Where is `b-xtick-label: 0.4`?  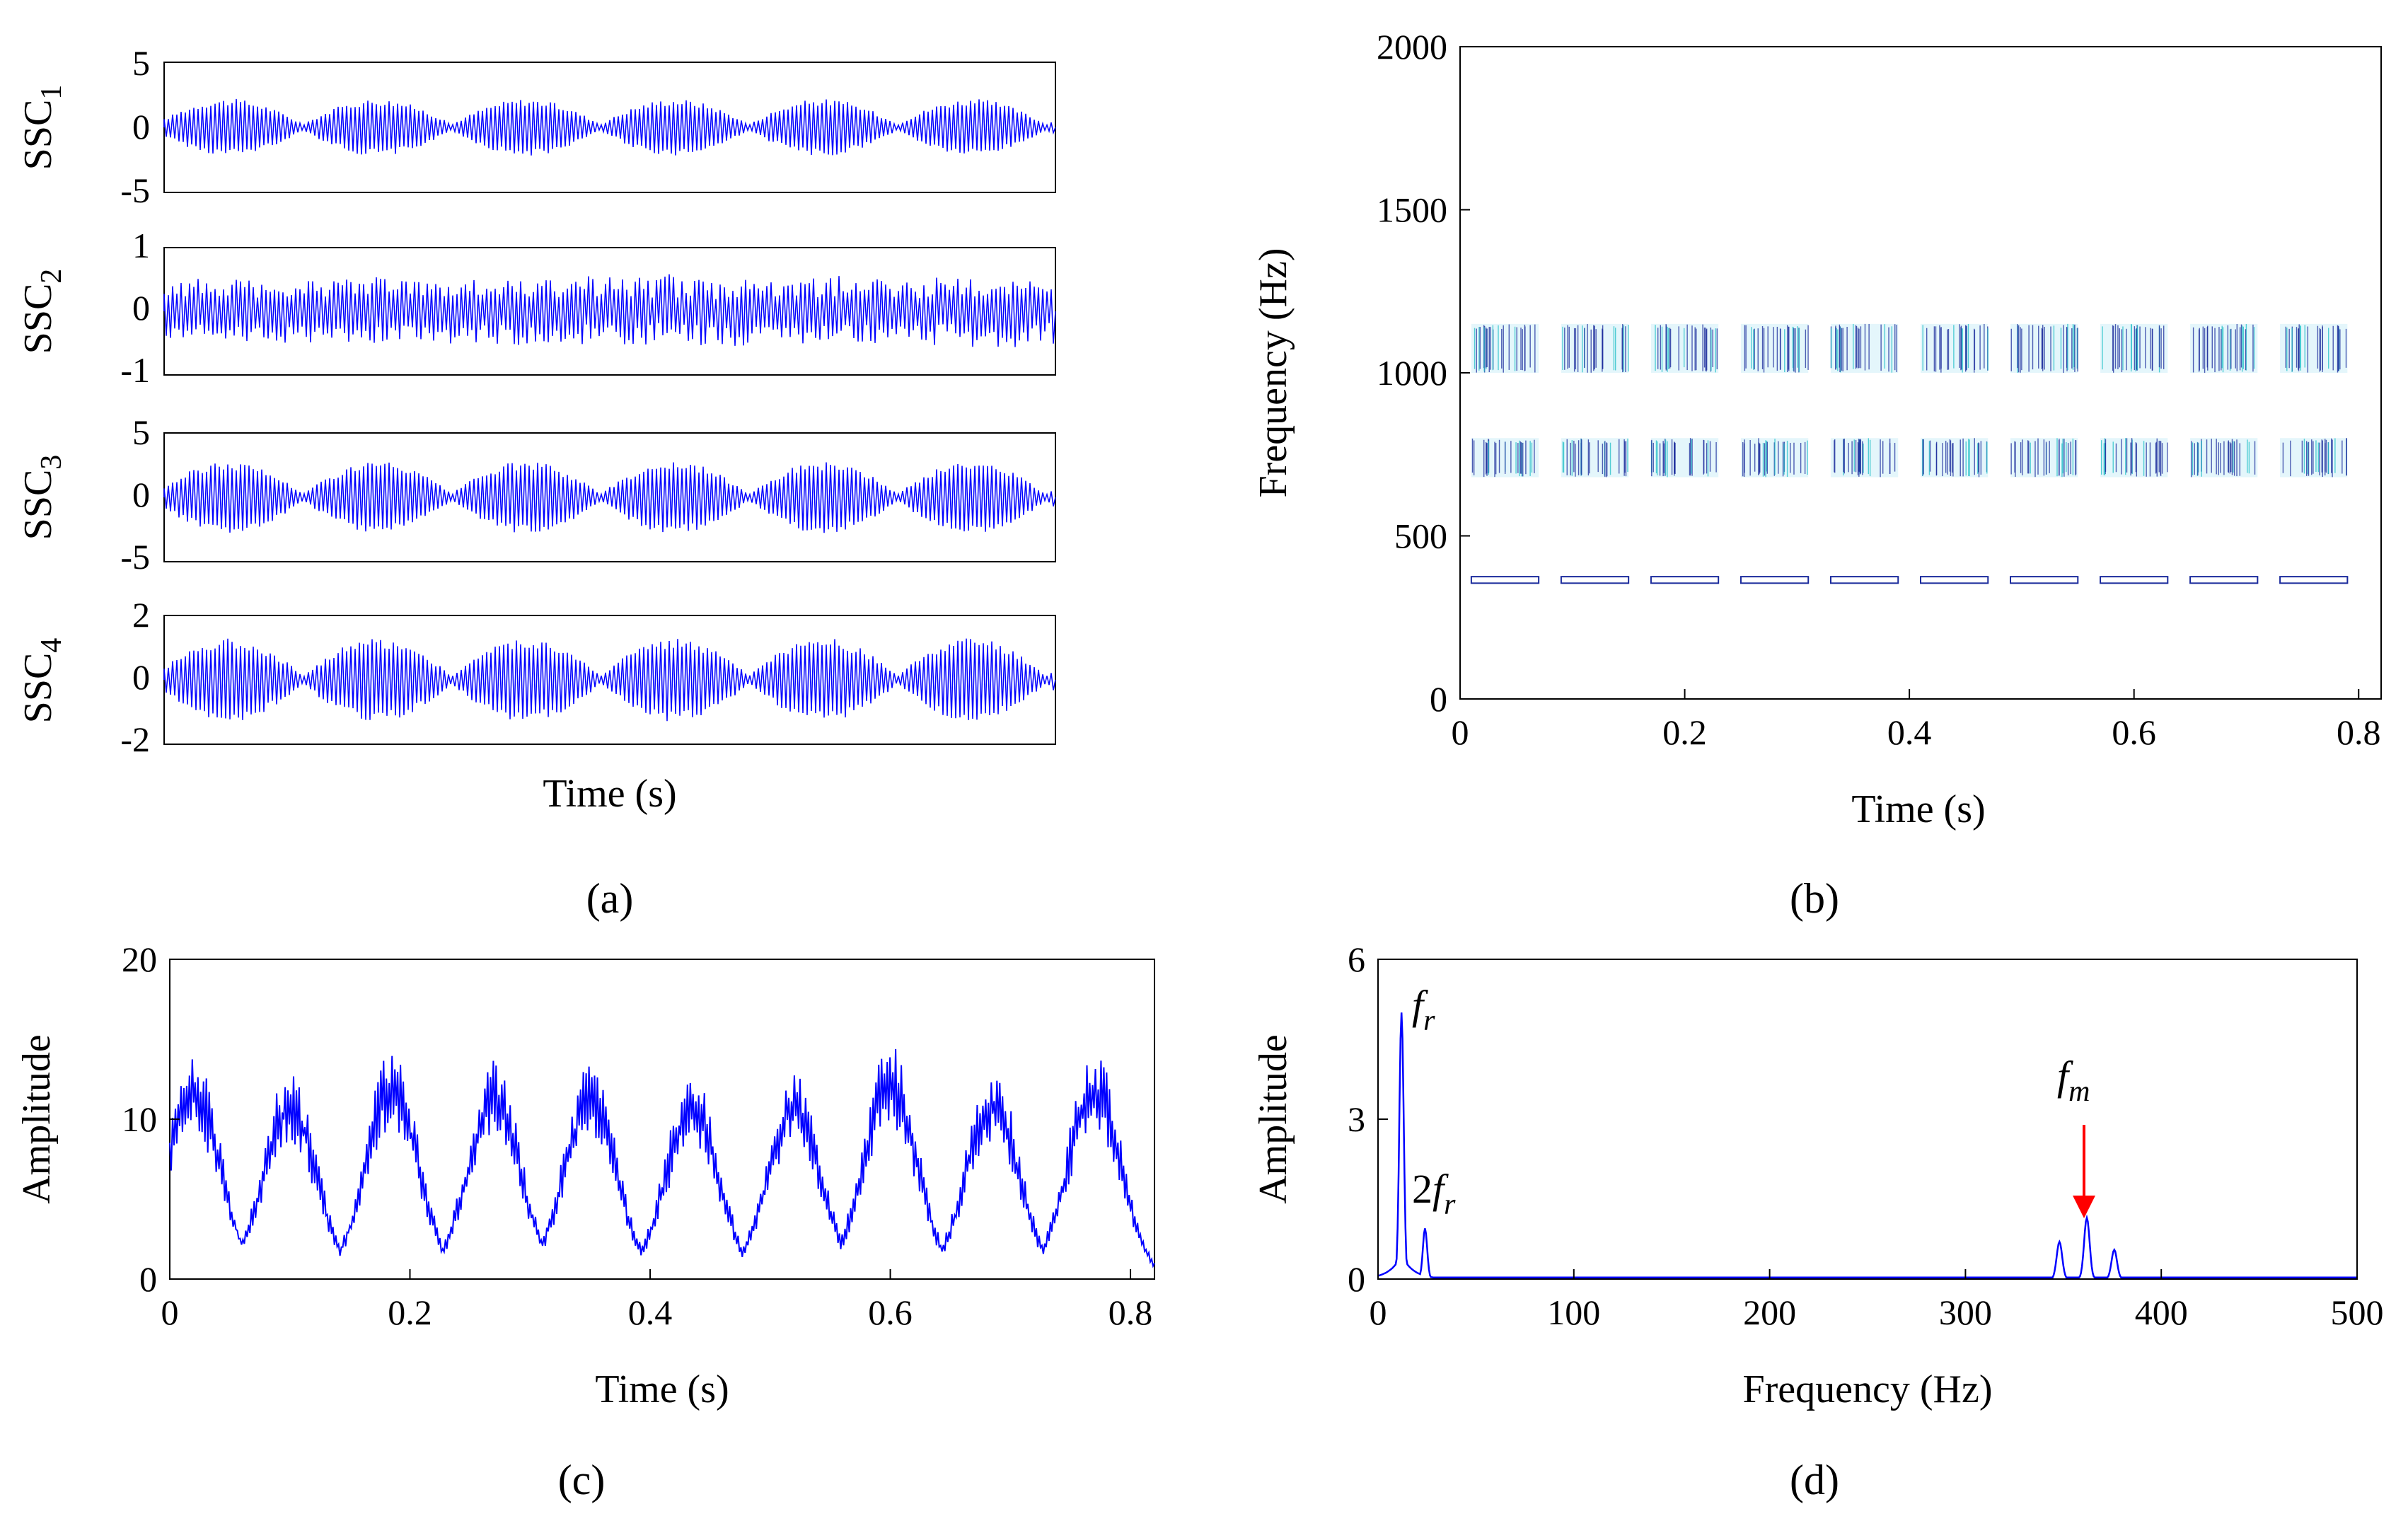
b-xtick-label: 0.4 is located at coordinates (1909, 732).